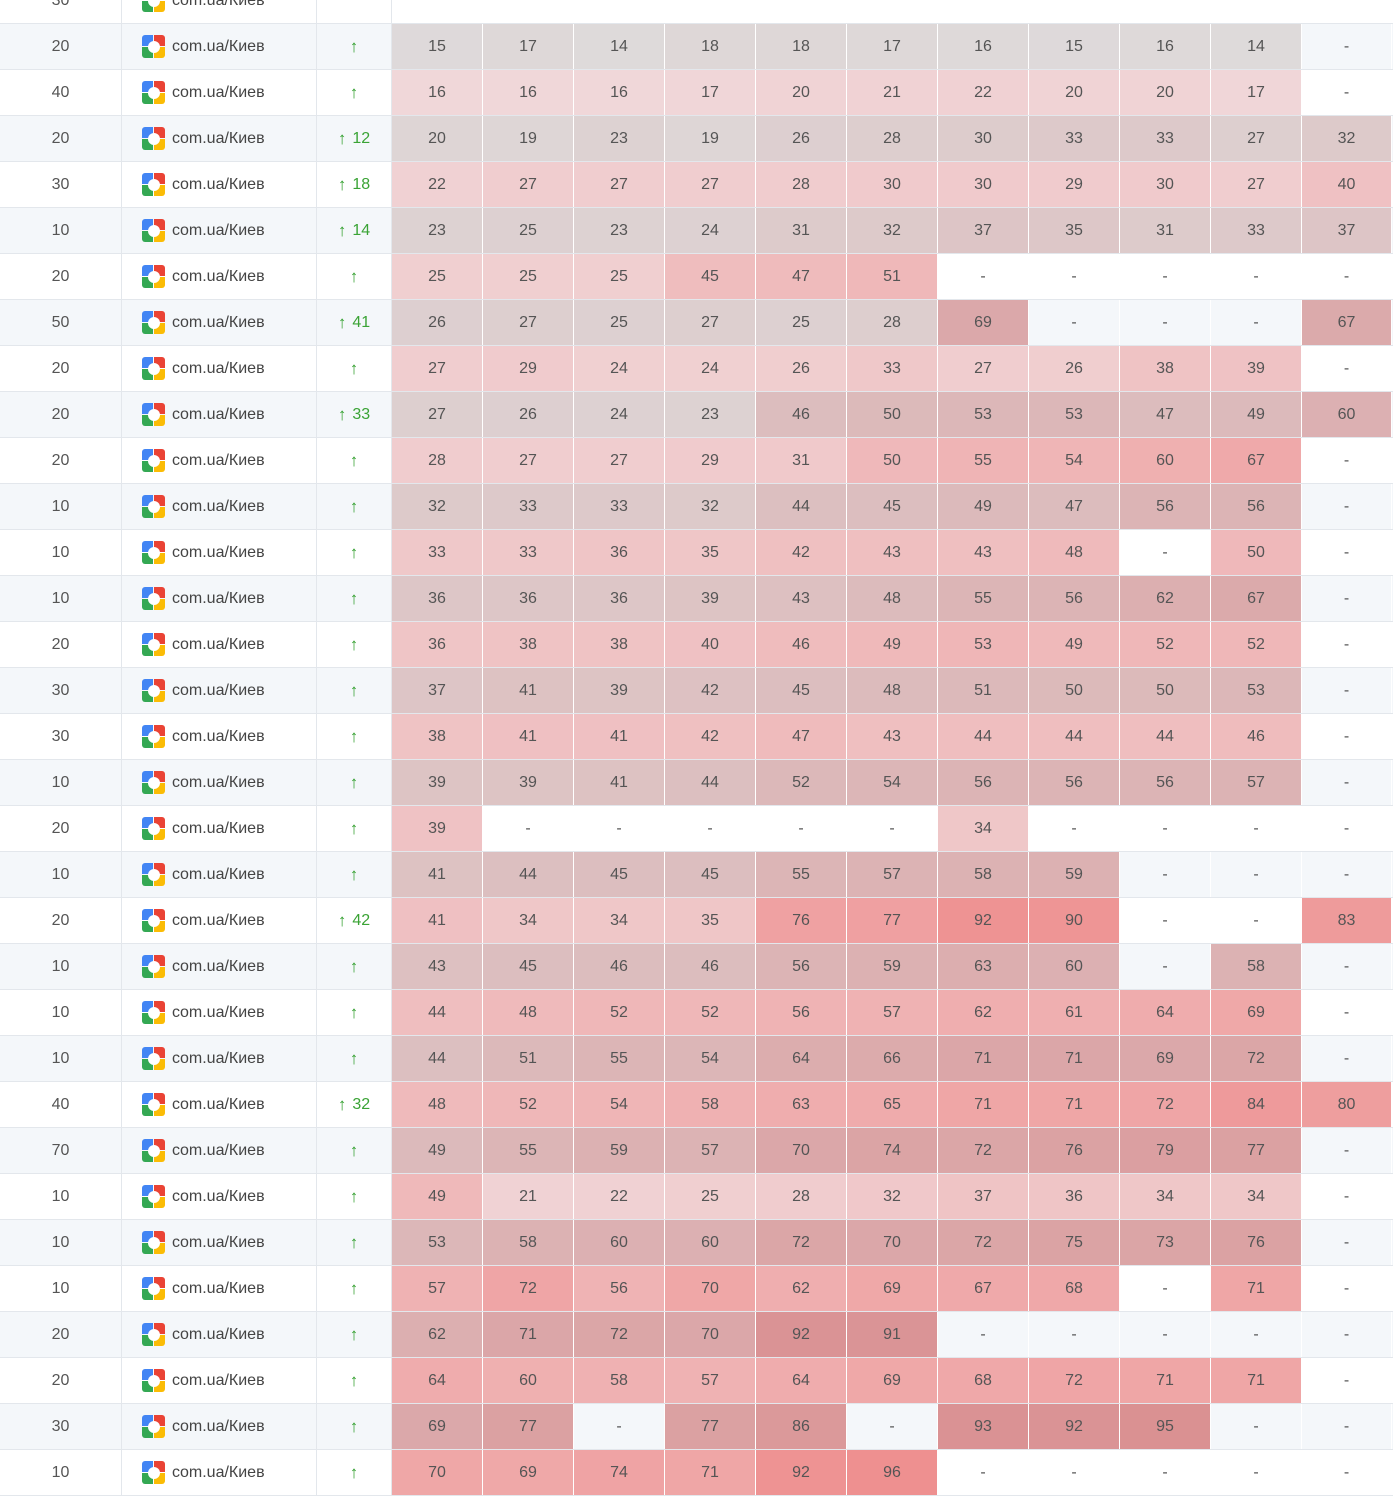 Image resolution: width=1393 pixels, height=1503 pixels. Describe the element at coordinates (361, 414) in the screenshot. I see `dynamics-value: 33` at that location.